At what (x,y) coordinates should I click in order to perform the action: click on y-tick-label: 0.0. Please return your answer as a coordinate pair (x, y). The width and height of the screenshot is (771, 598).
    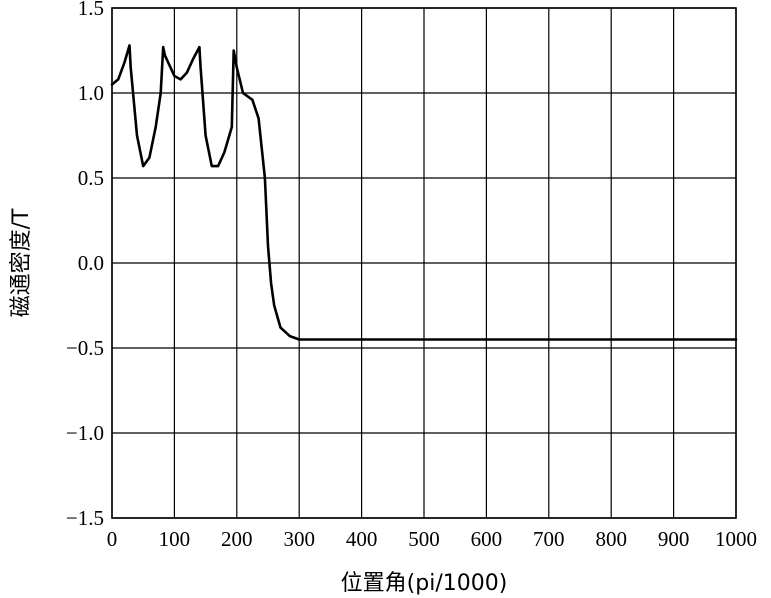
    Looking at the image, I should click on (91, 263).